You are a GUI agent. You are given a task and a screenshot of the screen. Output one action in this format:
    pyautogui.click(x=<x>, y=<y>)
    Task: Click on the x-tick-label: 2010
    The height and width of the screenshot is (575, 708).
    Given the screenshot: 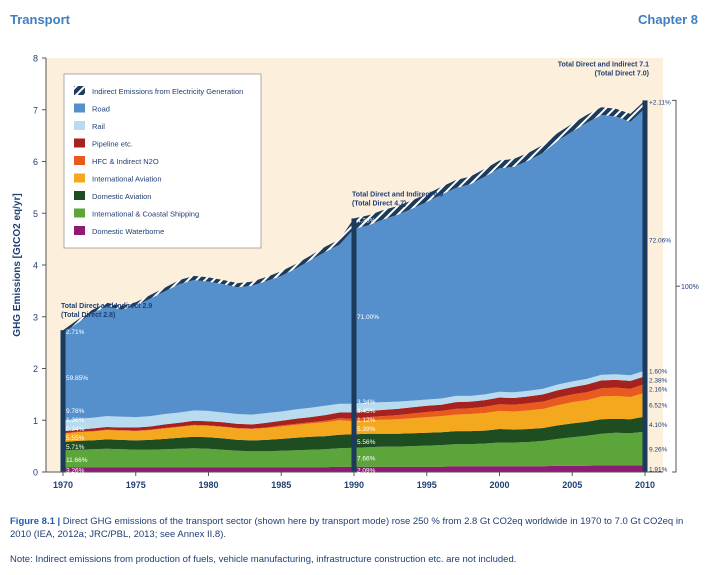 What is the action you would take?
    pyautogui.click(x=645, y=485)
    